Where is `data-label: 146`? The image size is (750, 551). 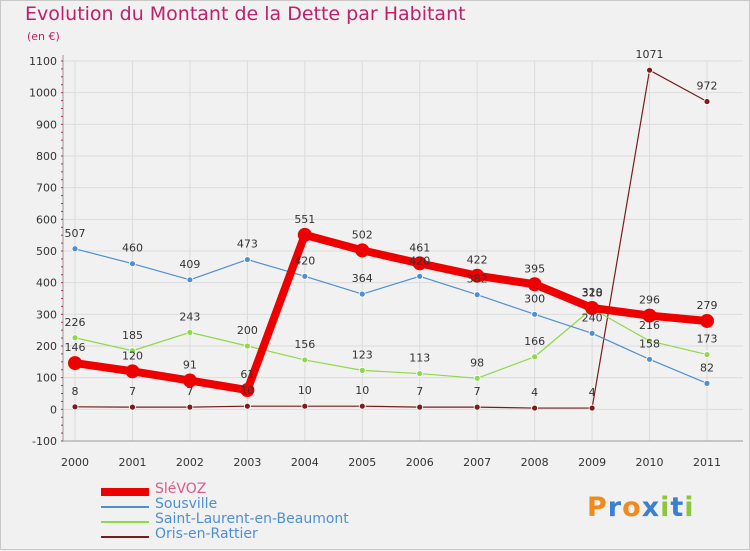
data-label: 146 is located at coordinates (75, 347).